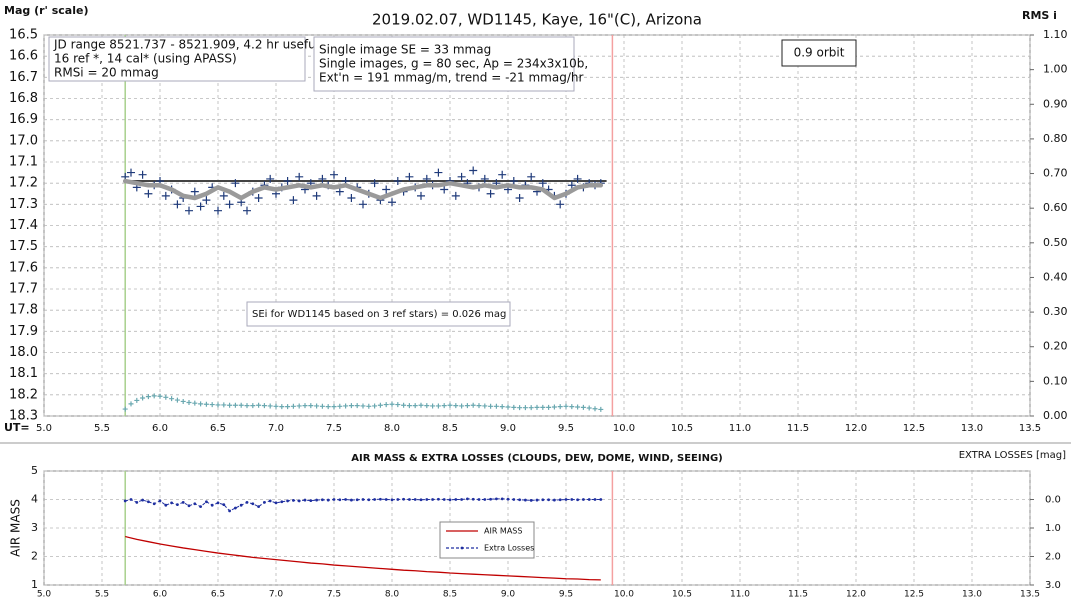 The width and height of the screenshot is (1071, 604). Describe the element at coordinates (276, 428) in the screenshot. I see `x-tick-label: 7.0` at that location.